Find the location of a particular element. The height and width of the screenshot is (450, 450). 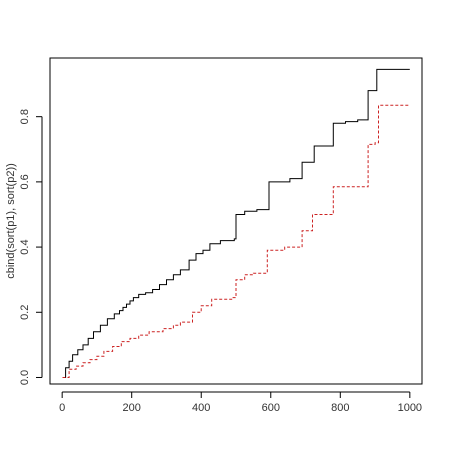

y-tick-label: 0.4 is located at coordinates (25, 246).